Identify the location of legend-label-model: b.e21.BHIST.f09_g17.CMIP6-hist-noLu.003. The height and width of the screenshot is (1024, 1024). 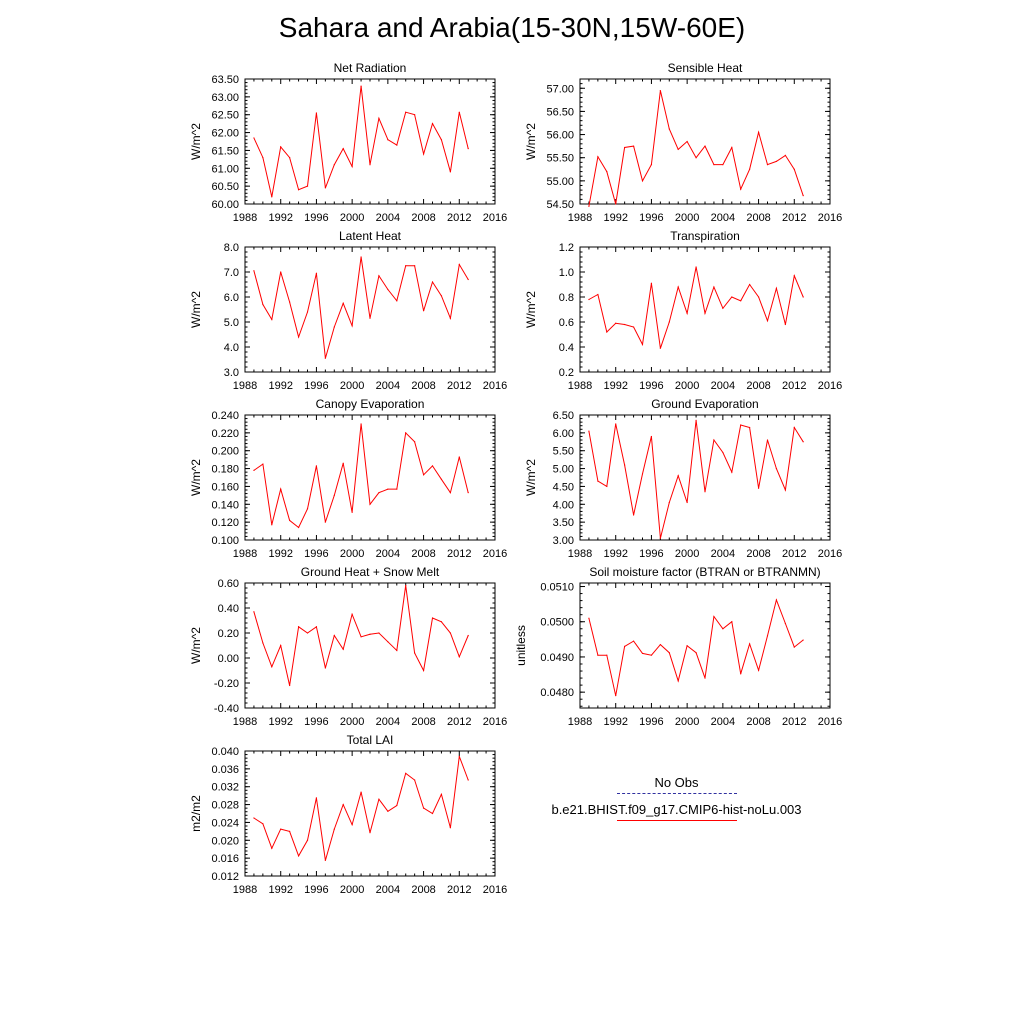
(676, 809).